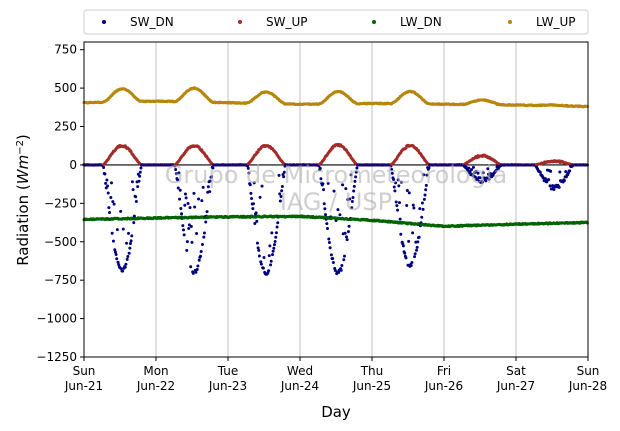 The height and width of the screenshot is (431, 620). I want to click on legend-label: SW_UP, so click(287, 22).